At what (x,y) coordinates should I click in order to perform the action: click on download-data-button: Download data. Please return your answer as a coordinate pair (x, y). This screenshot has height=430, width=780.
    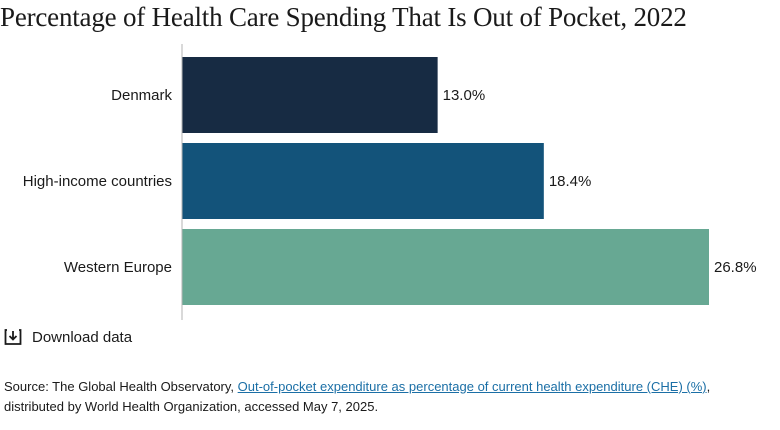
    Looking at the image, I should click on (68, 337).